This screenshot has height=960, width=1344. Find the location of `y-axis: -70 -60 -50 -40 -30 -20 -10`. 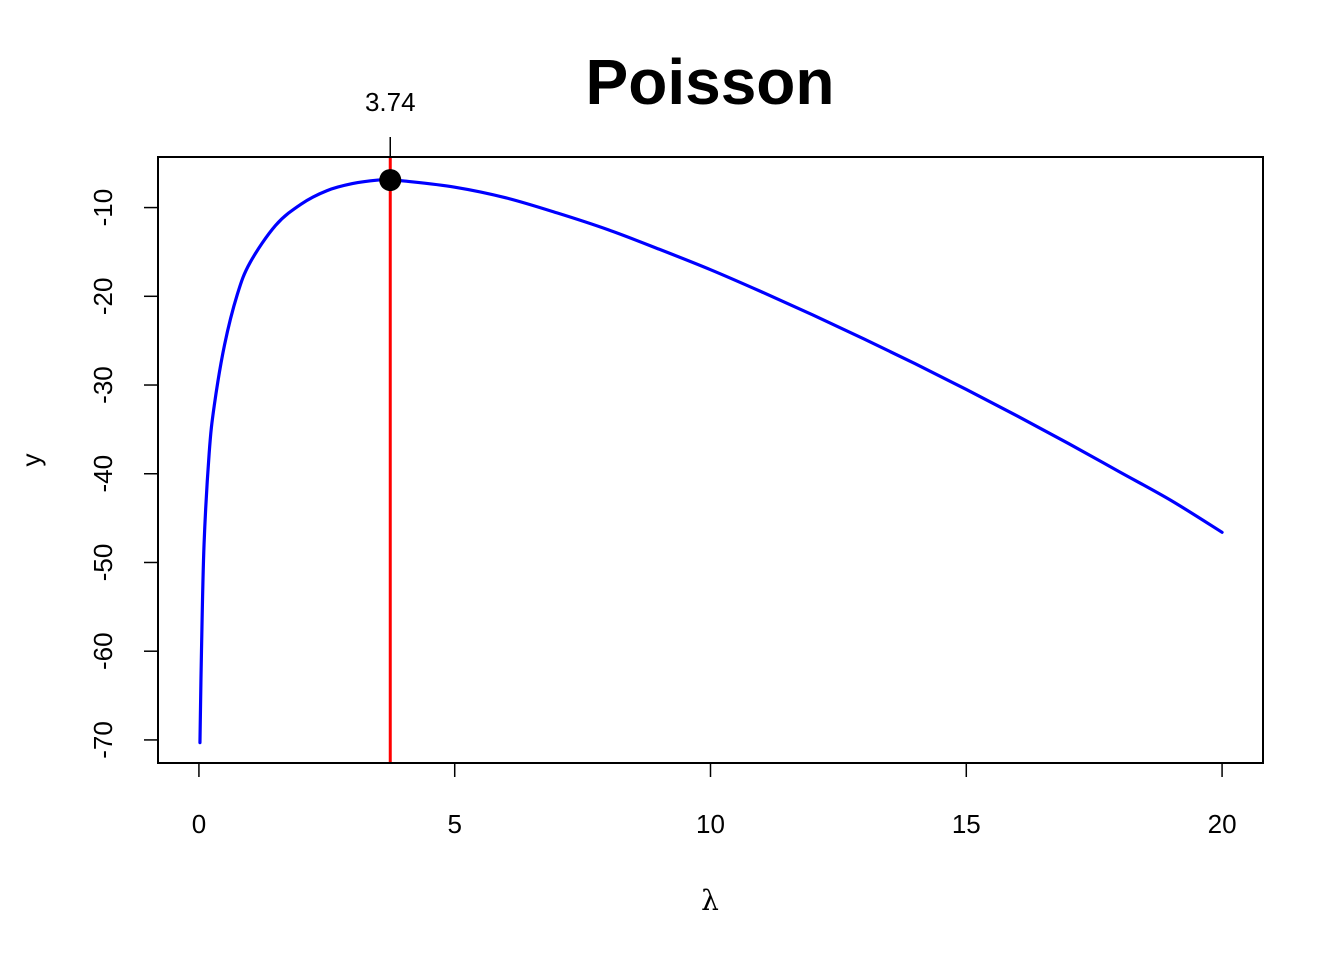

y-axis: -70 -60 -50 -40 -30 -20 -10 is located at coordinates (123, 474).